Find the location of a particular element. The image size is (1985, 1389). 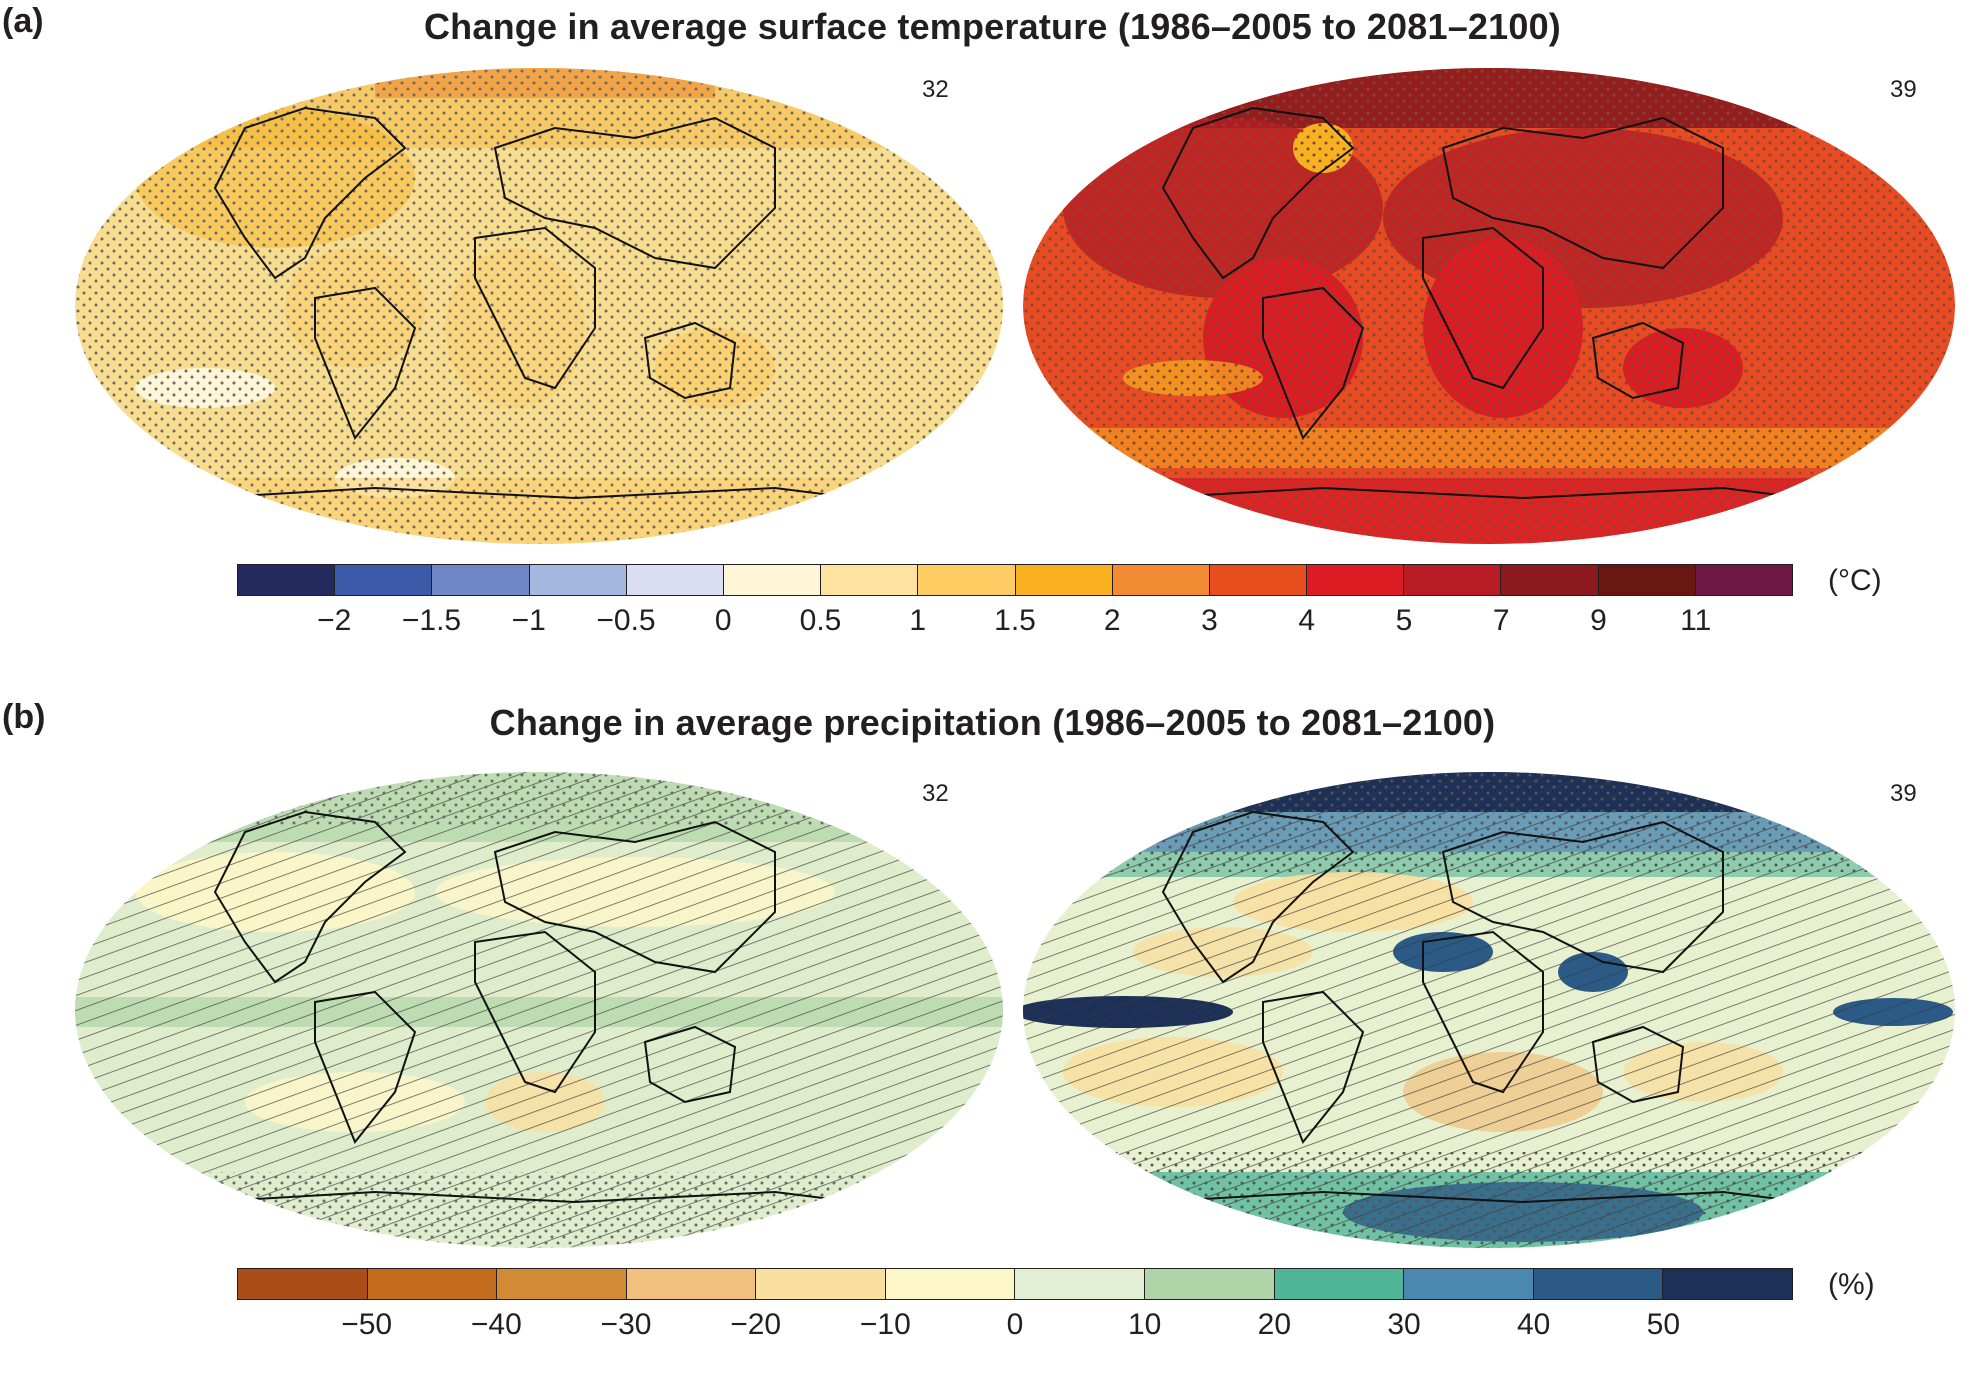

colorbar-tick-label: 1 is located at coordinates (918, 620).